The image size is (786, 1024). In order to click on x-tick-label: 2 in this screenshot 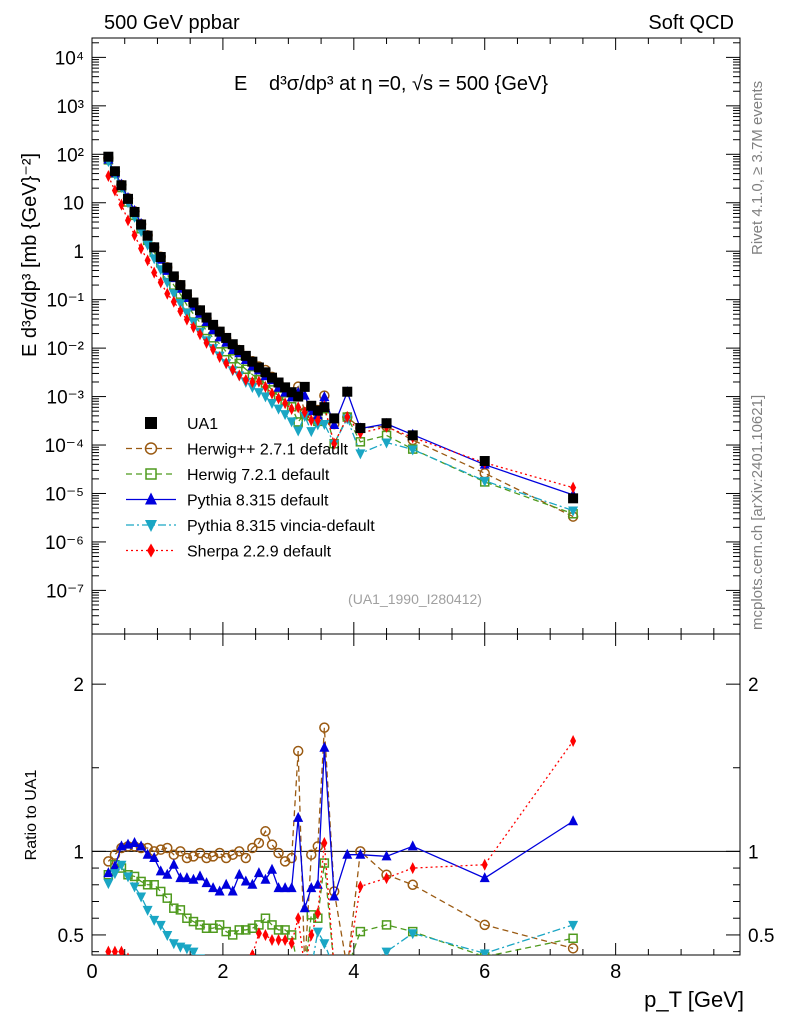, I will do `click(222, 972)`.